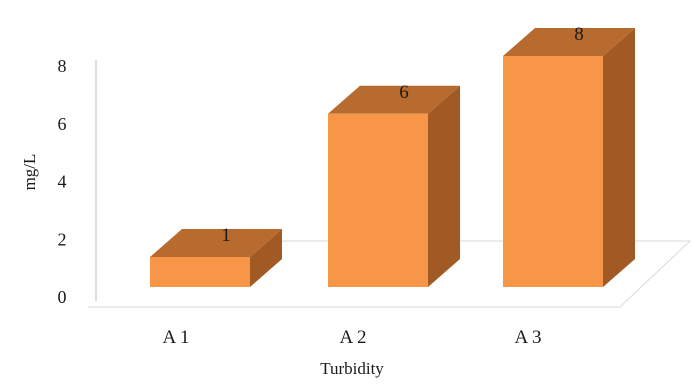  Describe the element at coordinates (62, 297) in the screenshot. I see `y-tick-label: 0` at that location.